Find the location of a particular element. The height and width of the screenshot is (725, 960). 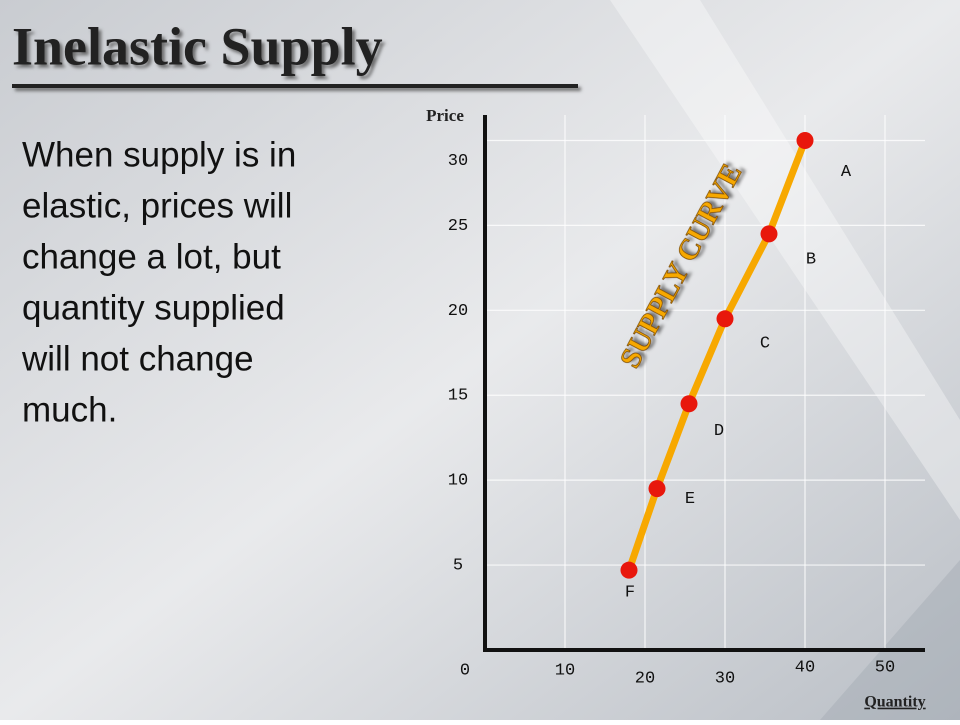

point-label: F is located at coordinates (630, 593).